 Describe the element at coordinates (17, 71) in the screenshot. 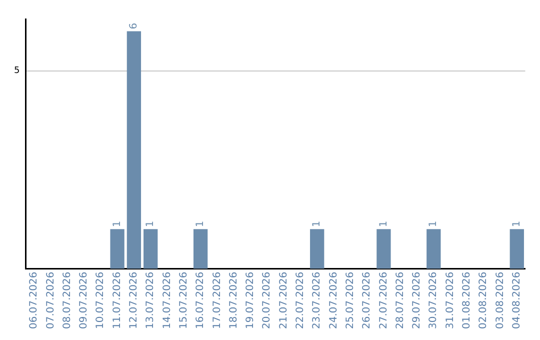

I see `y-tick-label: 5` at that location.